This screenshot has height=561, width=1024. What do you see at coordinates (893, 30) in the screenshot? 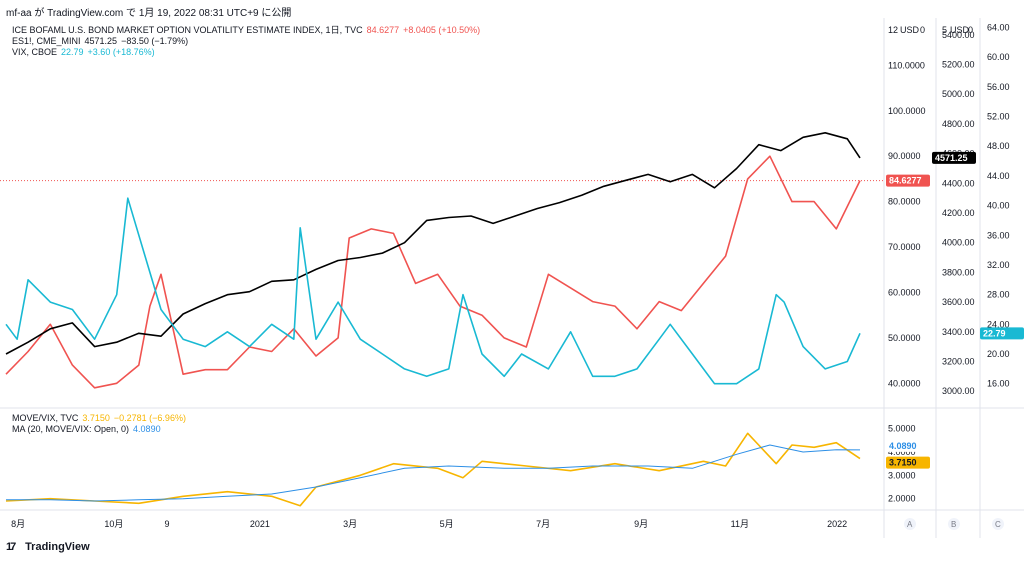
I see `move-axis-partial-label: 12` at bounding box center [893, 30].